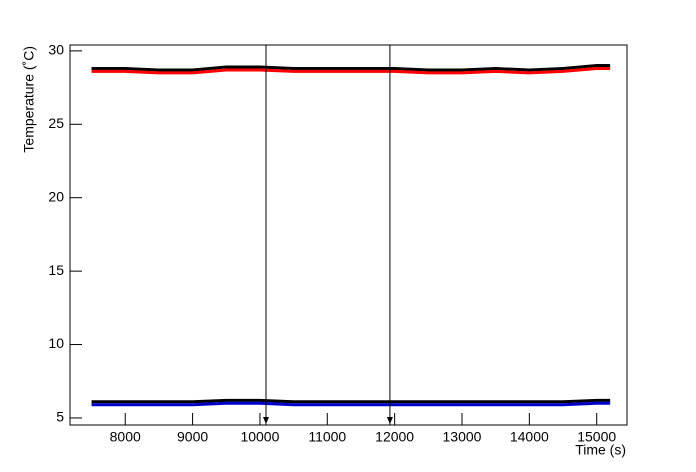 The height and width of the screenshot is (472, 696). Describe the element at coordinates (462, 437) in the screenshot. I see `x-tick-label: 13000` at that location.